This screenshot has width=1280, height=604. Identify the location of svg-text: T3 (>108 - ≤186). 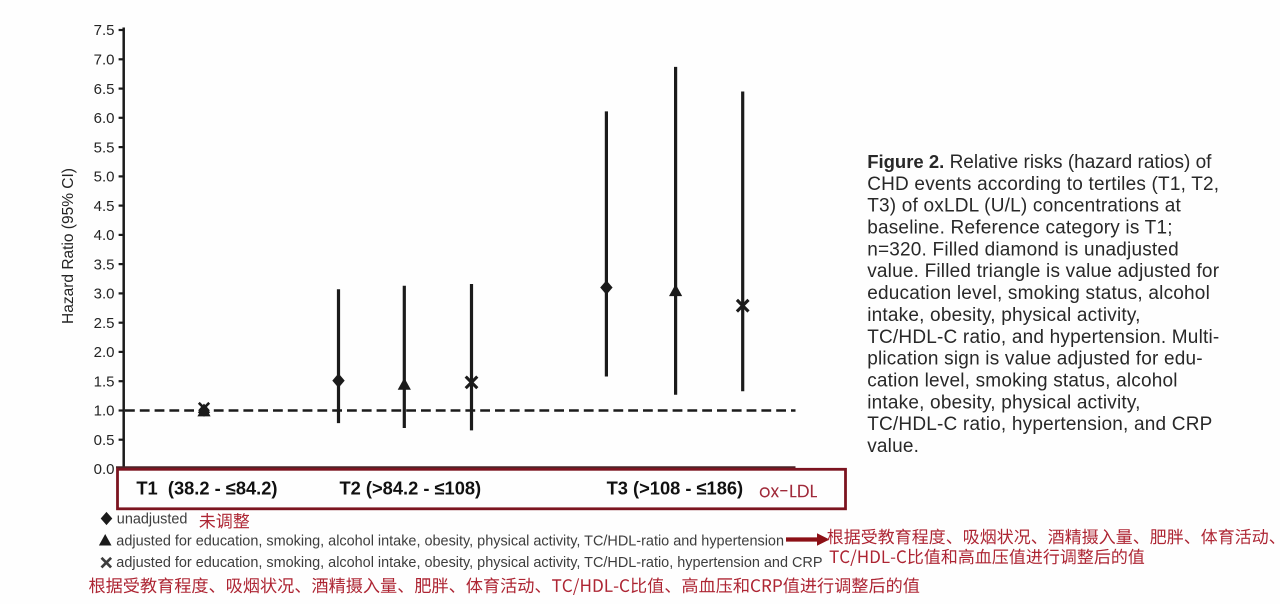
(675, 488).